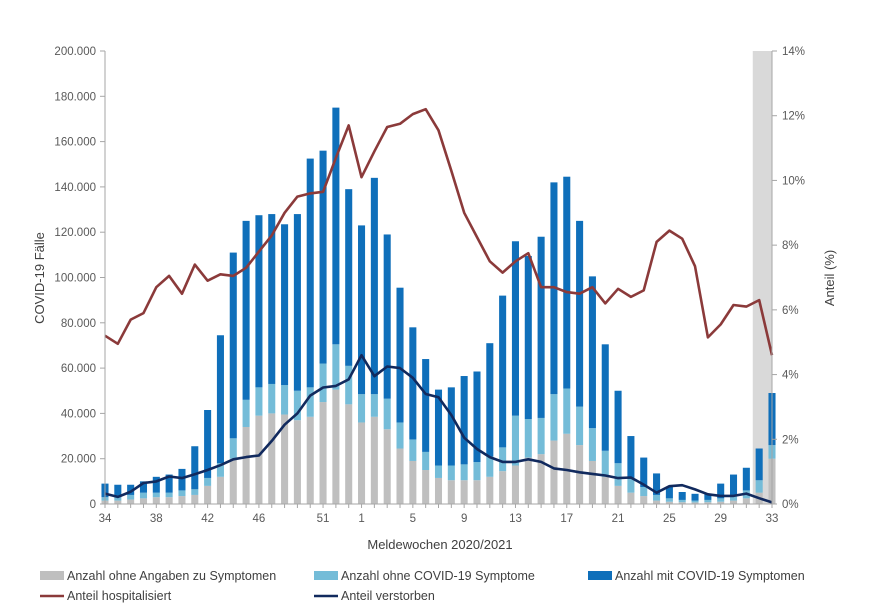 The image size is (880, 607). Describe the element at coordinates (762, 277) in the screenshot. I see `shaded-recent-weeks` at that location.